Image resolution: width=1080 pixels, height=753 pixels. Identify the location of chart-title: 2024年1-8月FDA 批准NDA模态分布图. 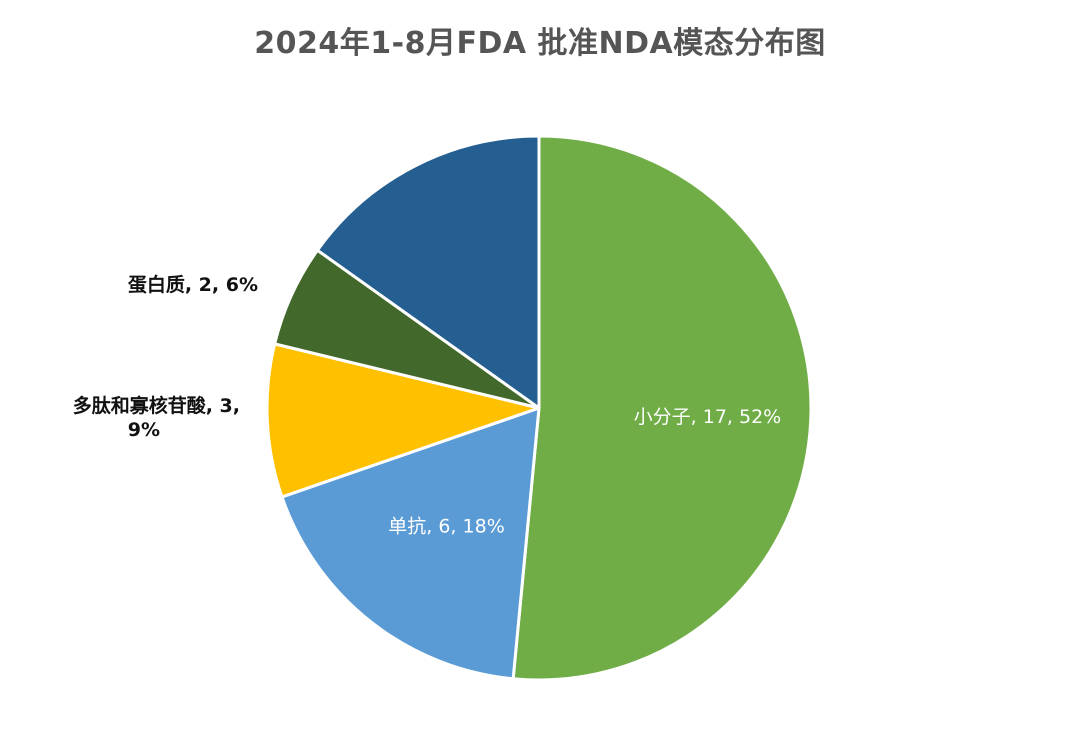
(540, 43).